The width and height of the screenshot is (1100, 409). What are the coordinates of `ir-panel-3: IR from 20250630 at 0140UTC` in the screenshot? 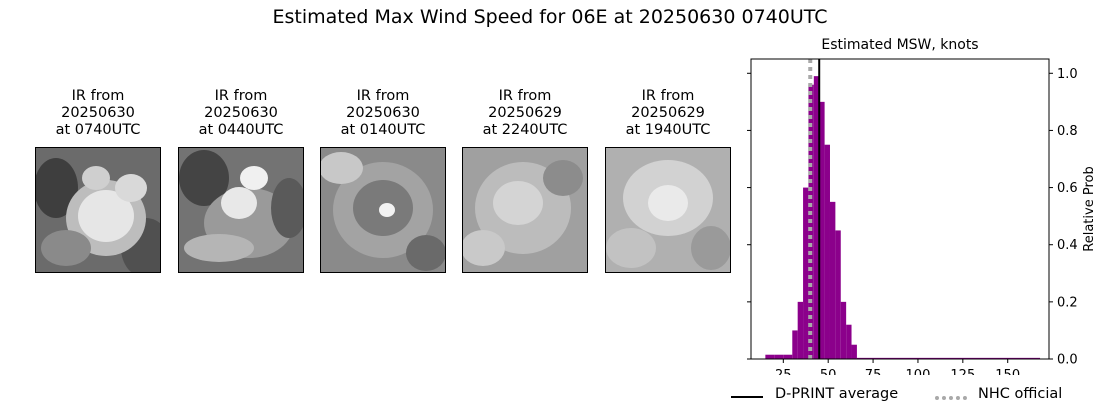 It's located at (383, 180).